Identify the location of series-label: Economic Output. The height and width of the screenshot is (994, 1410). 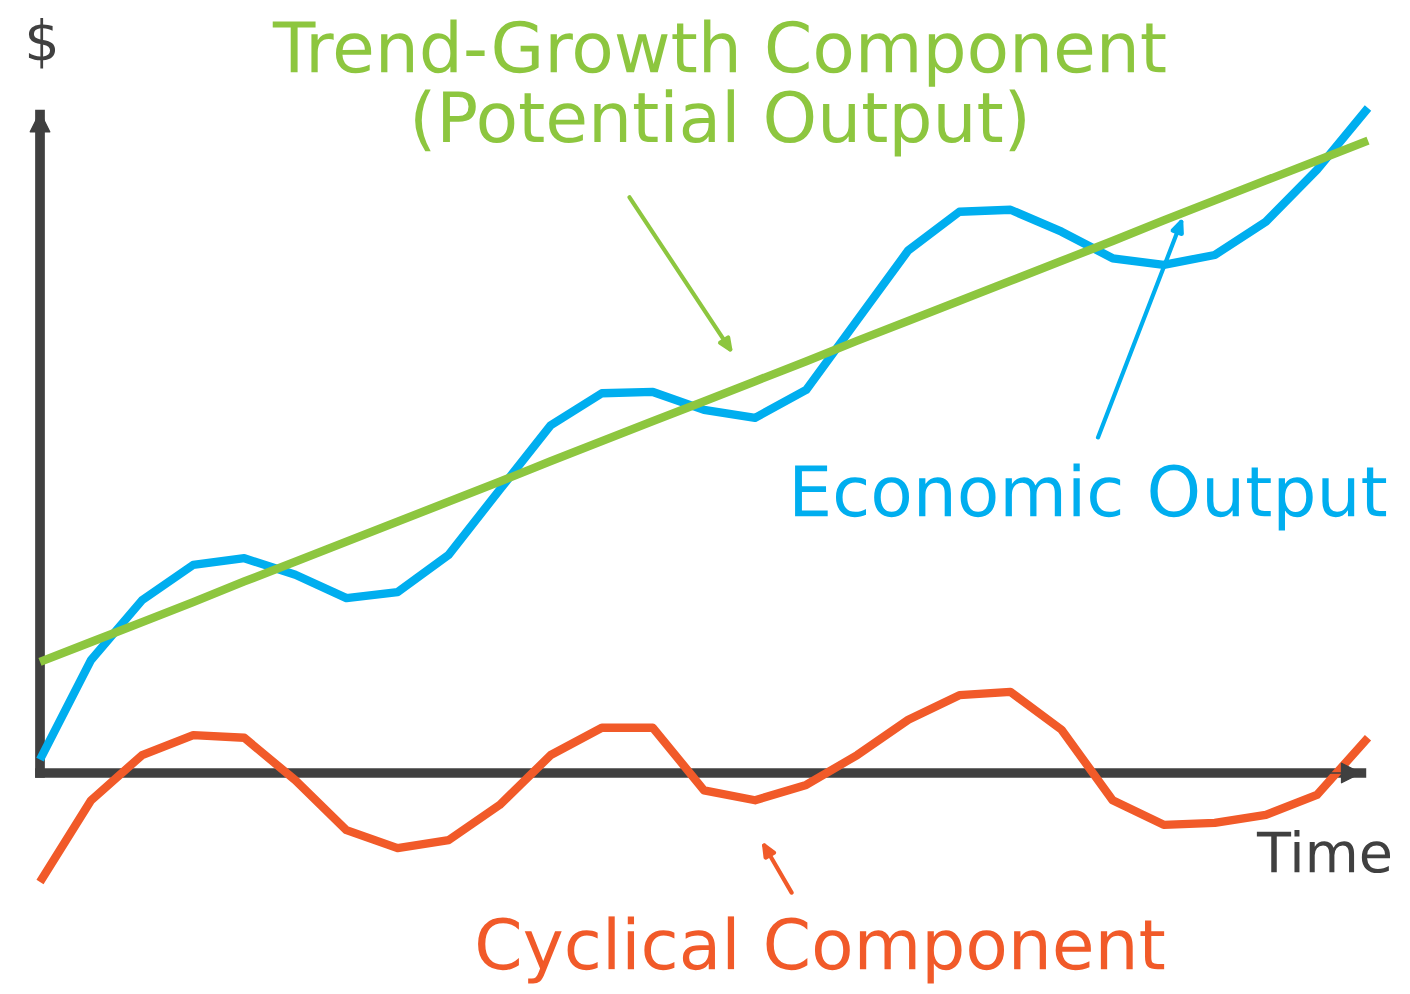
(1091, 497).